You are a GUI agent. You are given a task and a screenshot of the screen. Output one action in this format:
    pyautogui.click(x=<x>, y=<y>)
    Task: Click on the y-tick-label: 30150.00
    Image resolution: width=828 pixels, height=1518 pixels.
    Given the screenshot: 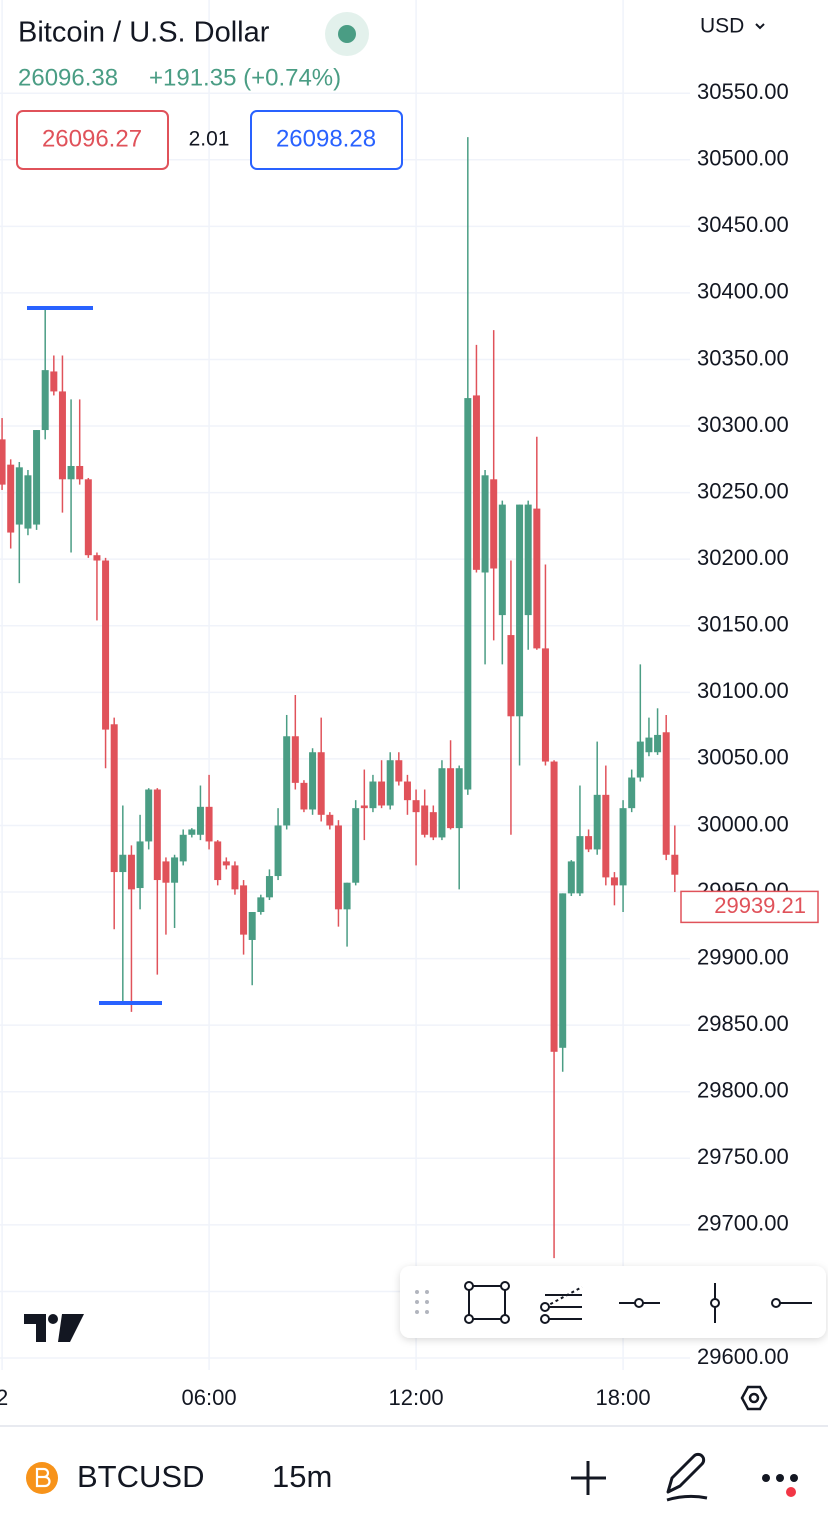 What is the action you would take?
    pyautogui.click(x=743, y=624)
    